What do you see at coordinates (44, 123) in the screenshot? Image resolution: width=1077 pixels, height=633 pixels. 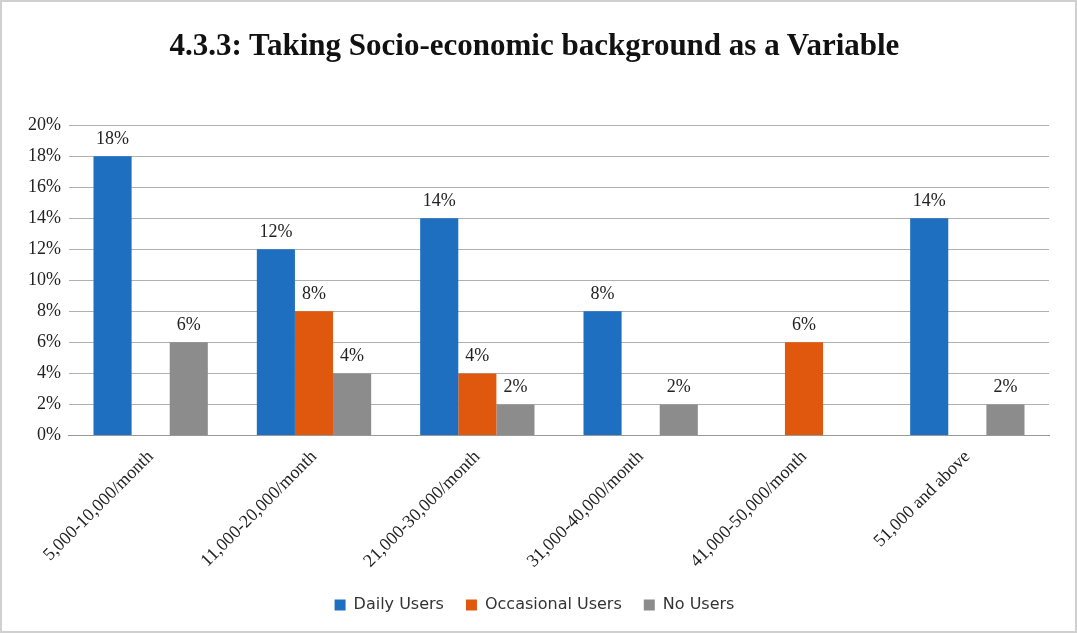 I see `y-tick-label: 20%` at bounding box center [44, 123].